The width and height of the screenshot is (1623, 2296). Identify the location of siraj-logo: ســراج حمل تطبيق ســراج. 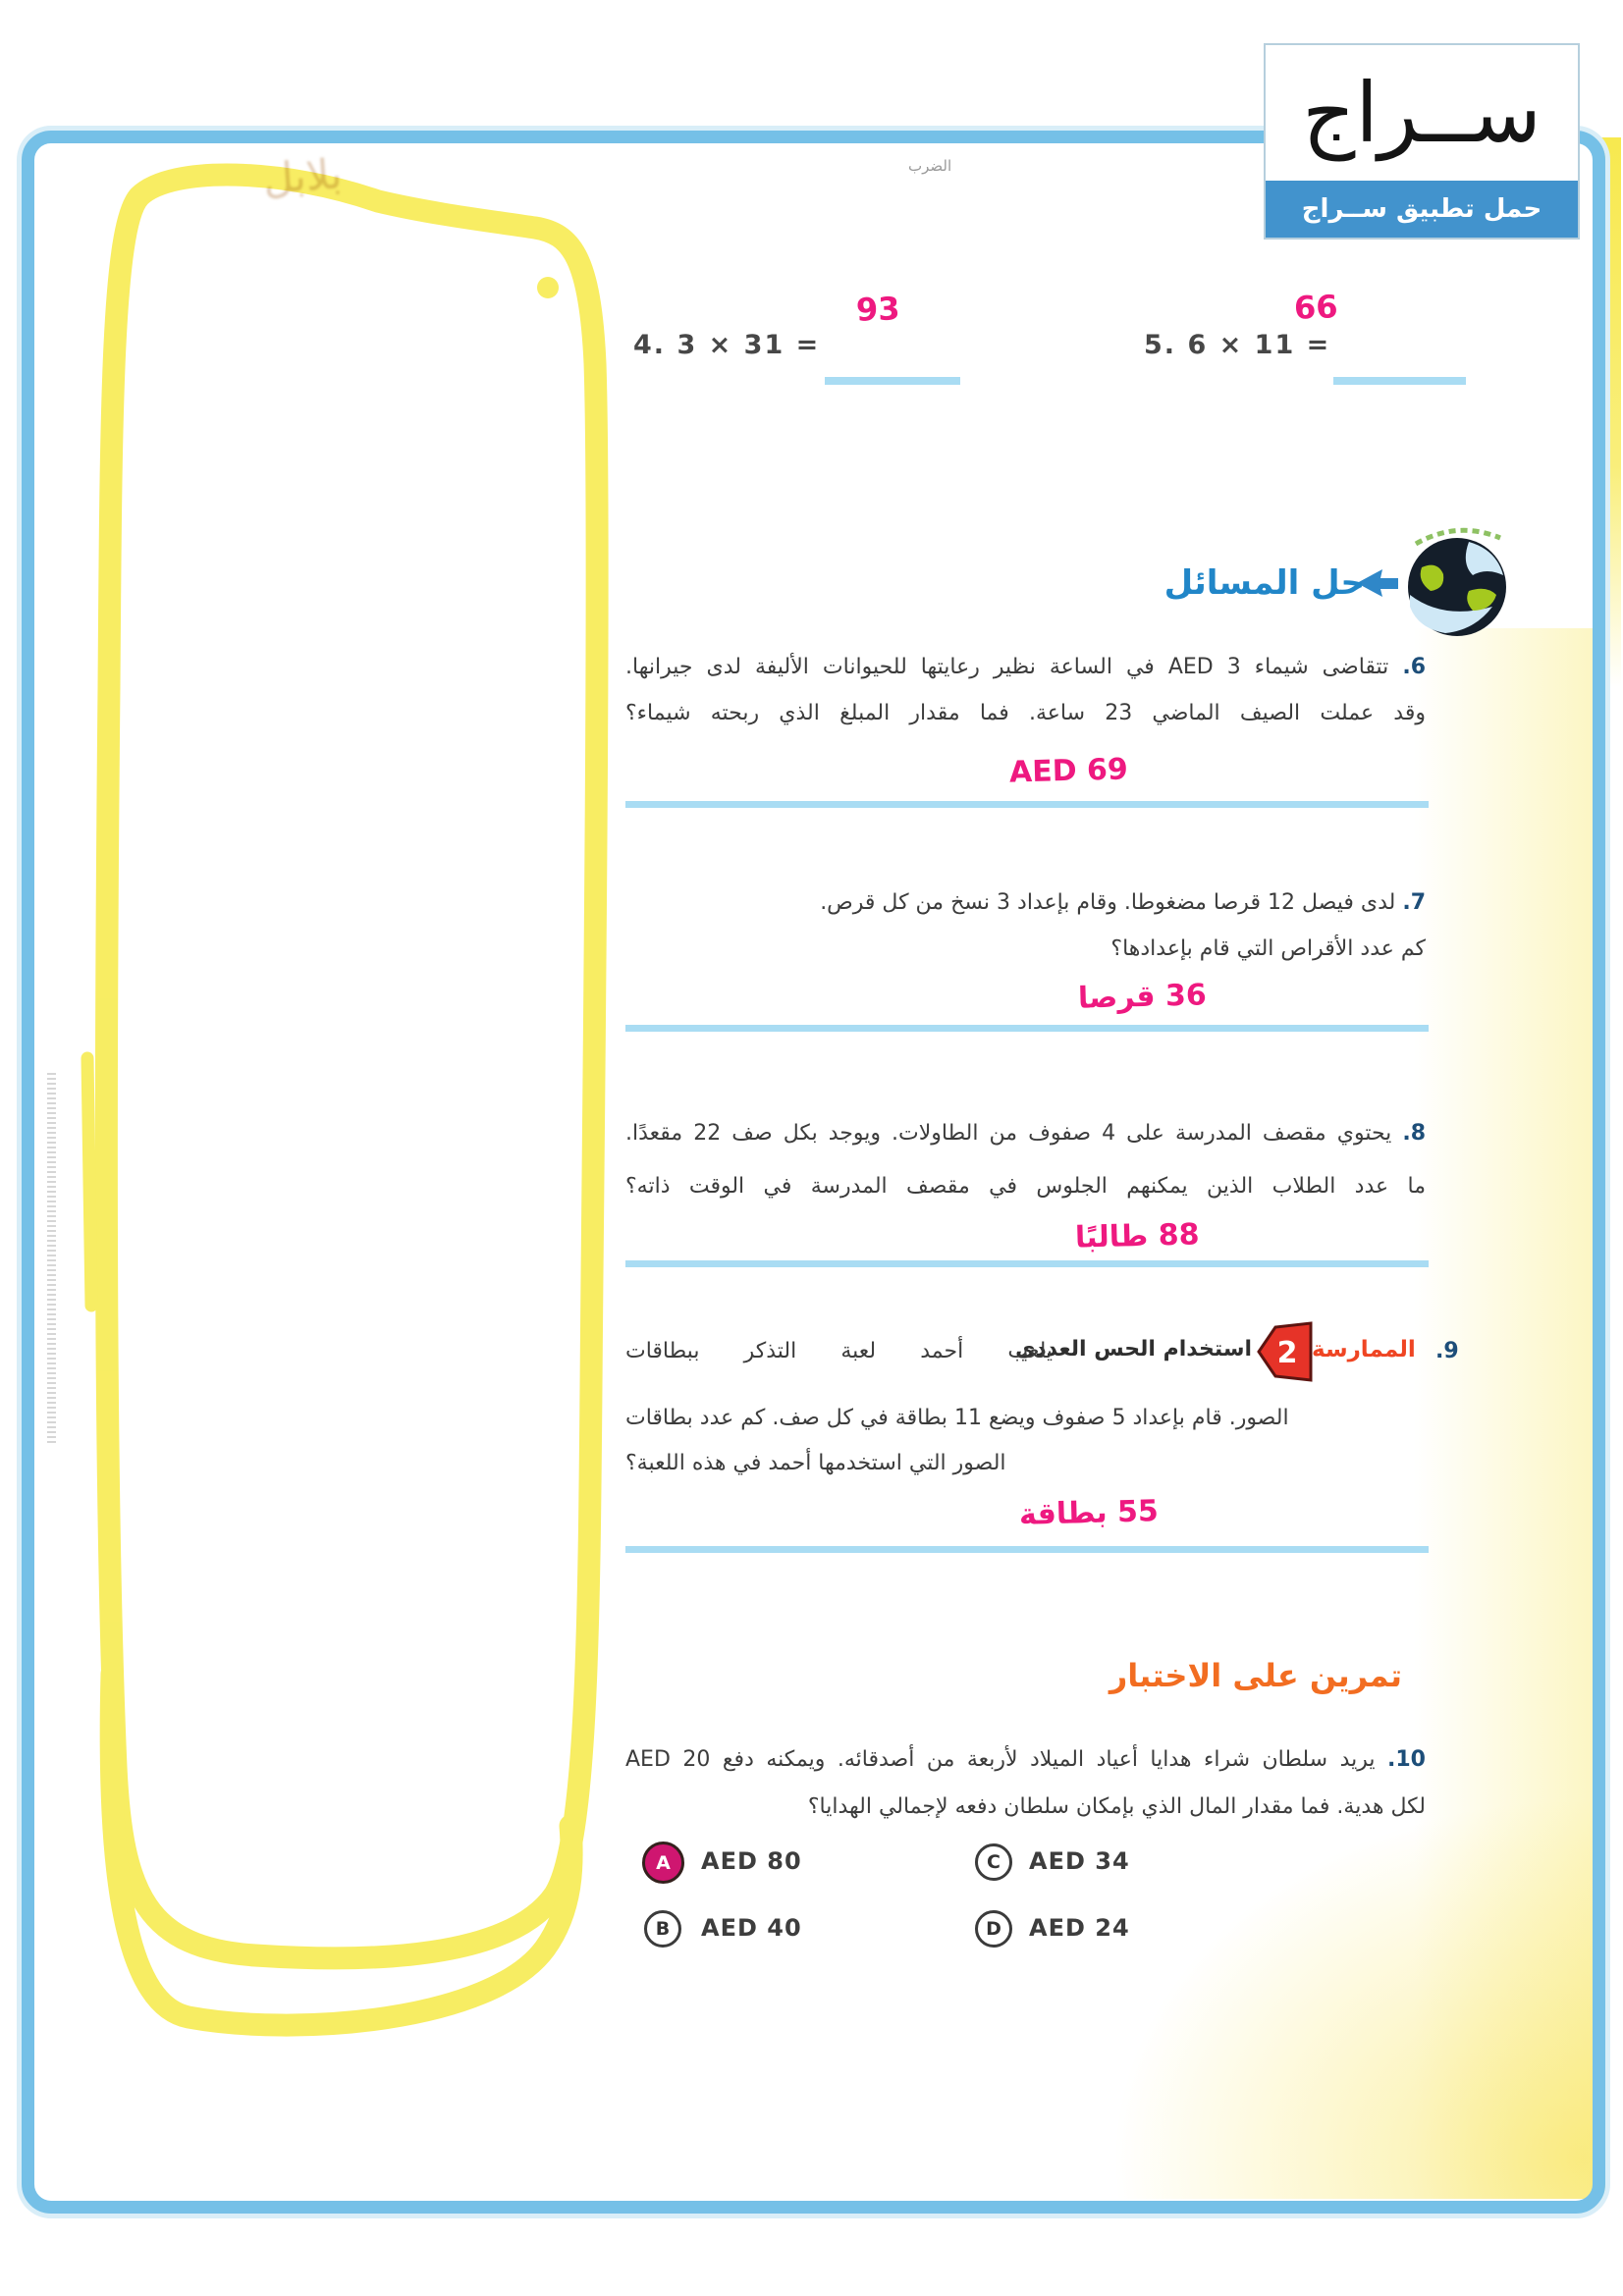
(1422, 141).